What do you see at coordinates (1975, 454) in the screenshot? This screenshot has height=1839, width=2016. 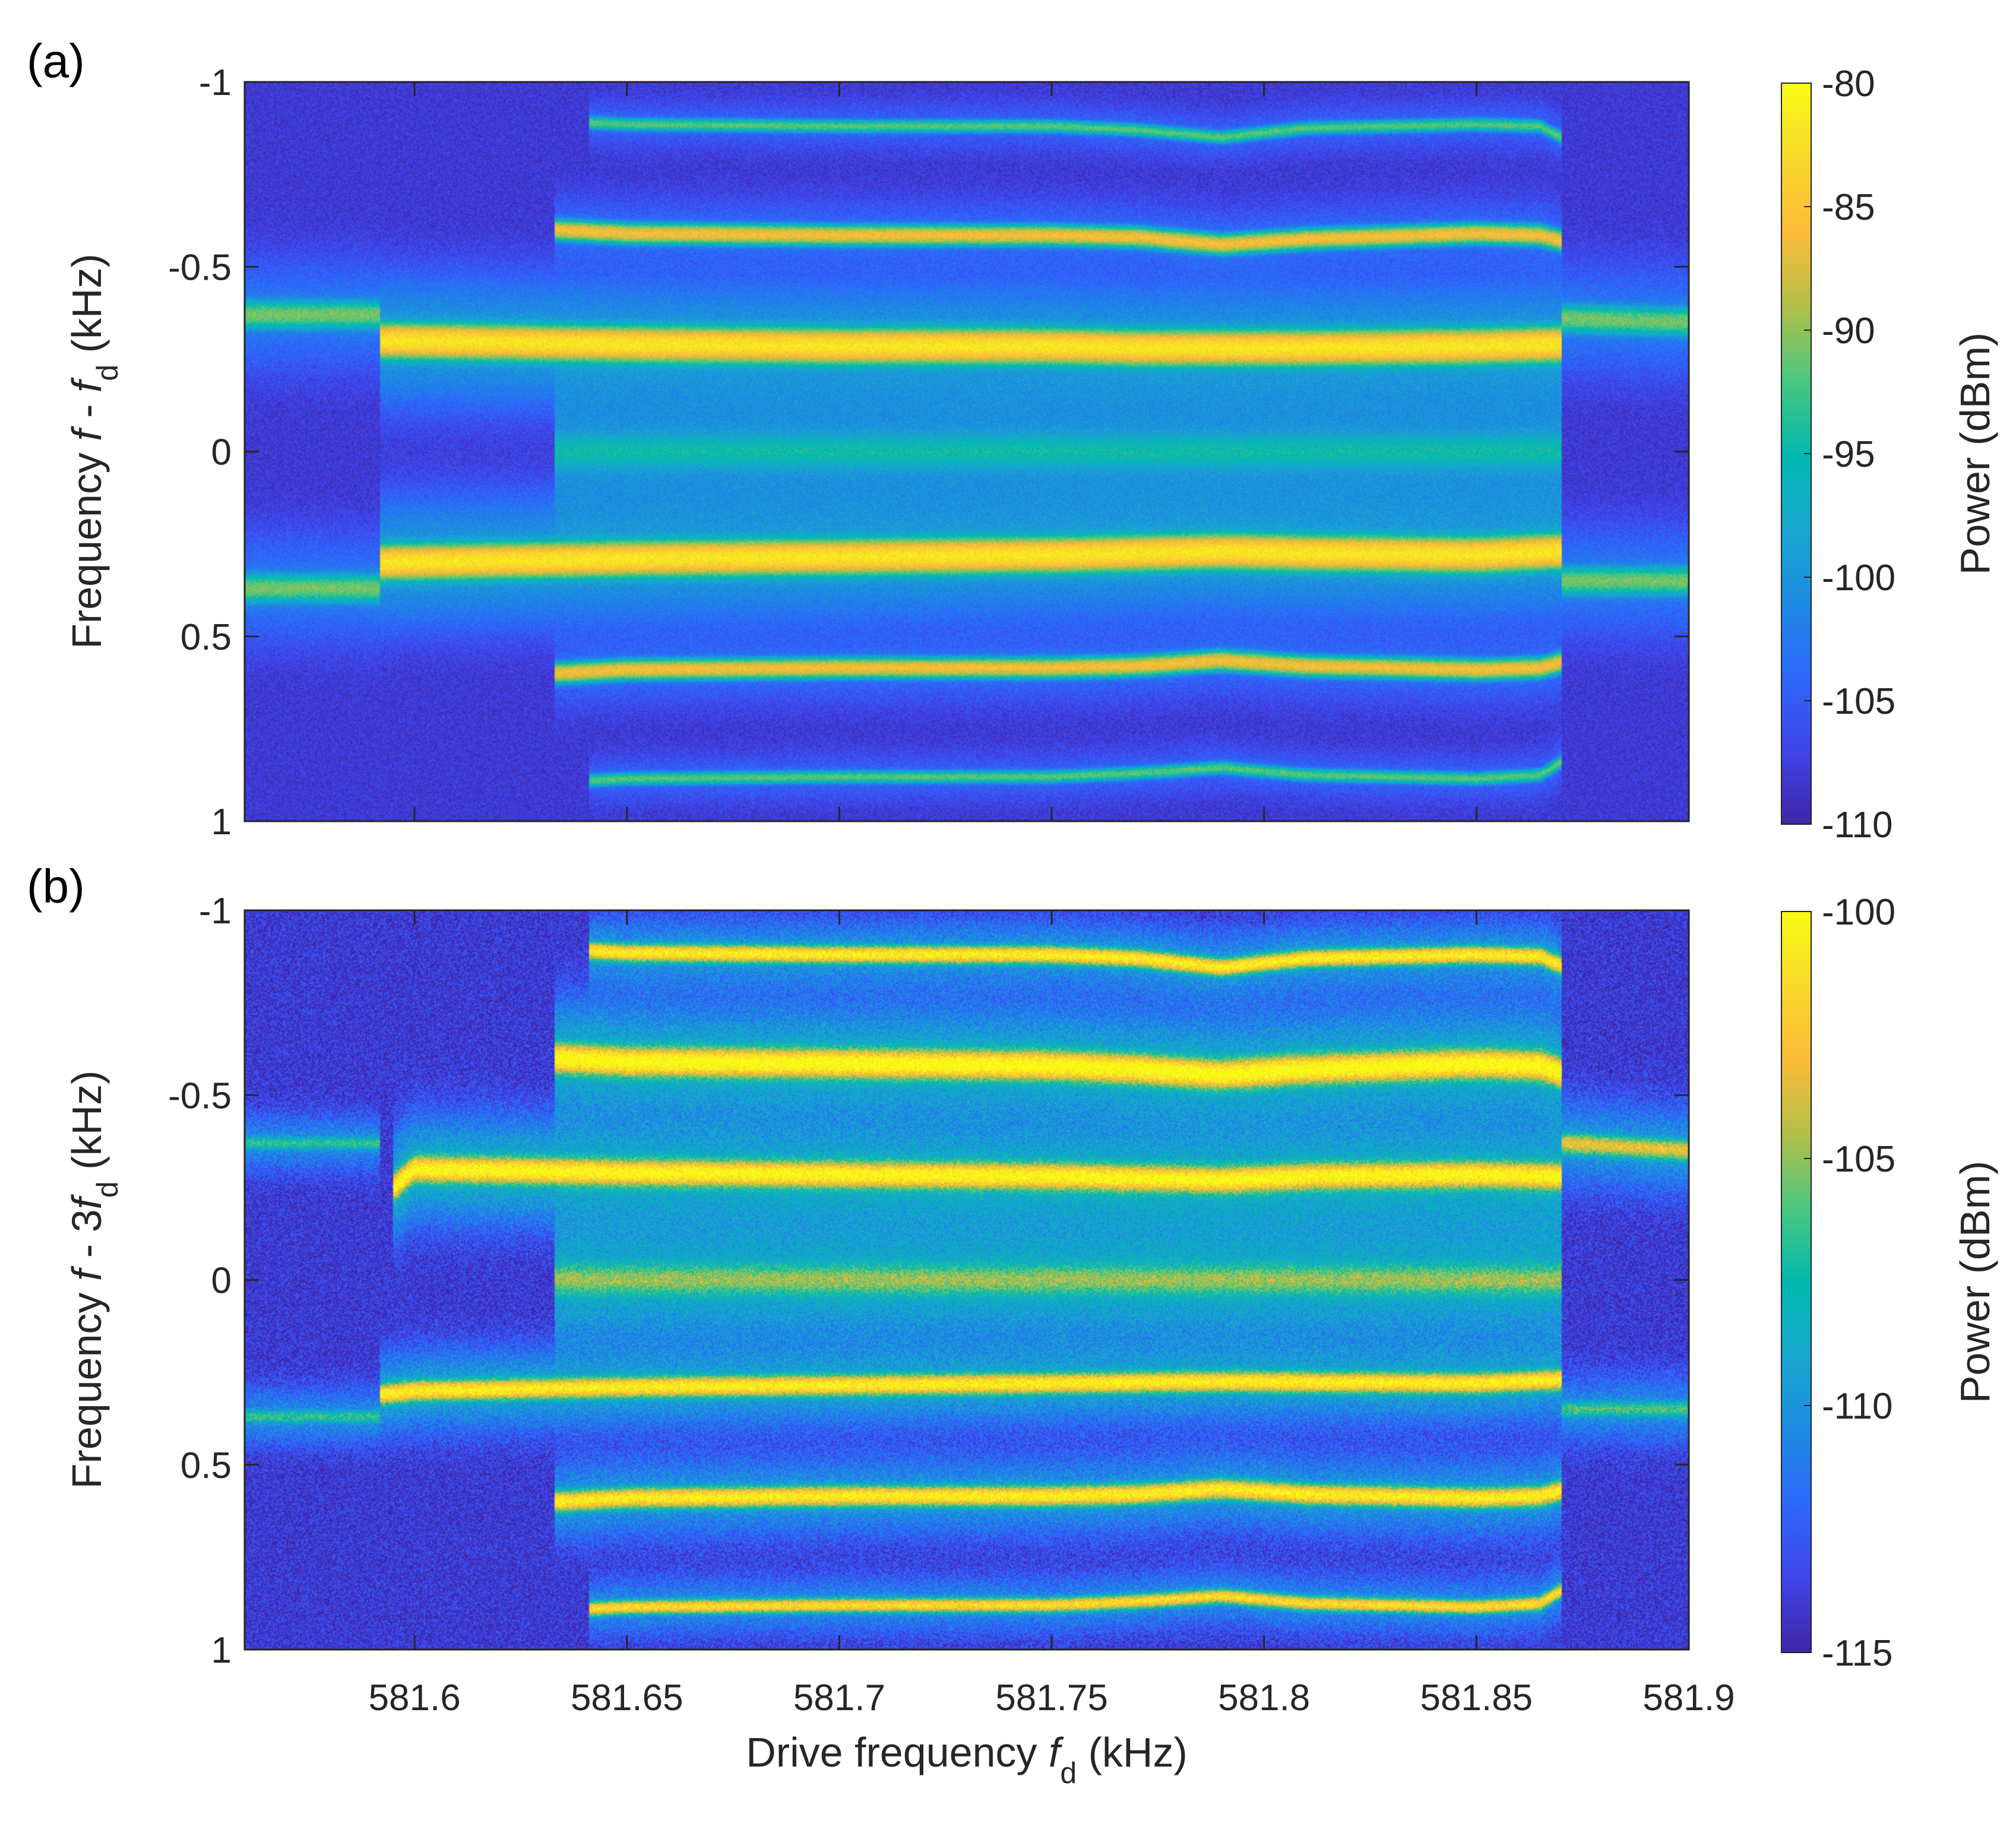 I see `colorbar-label-a: Power (dBm)` at bounding box center [1975, 454].